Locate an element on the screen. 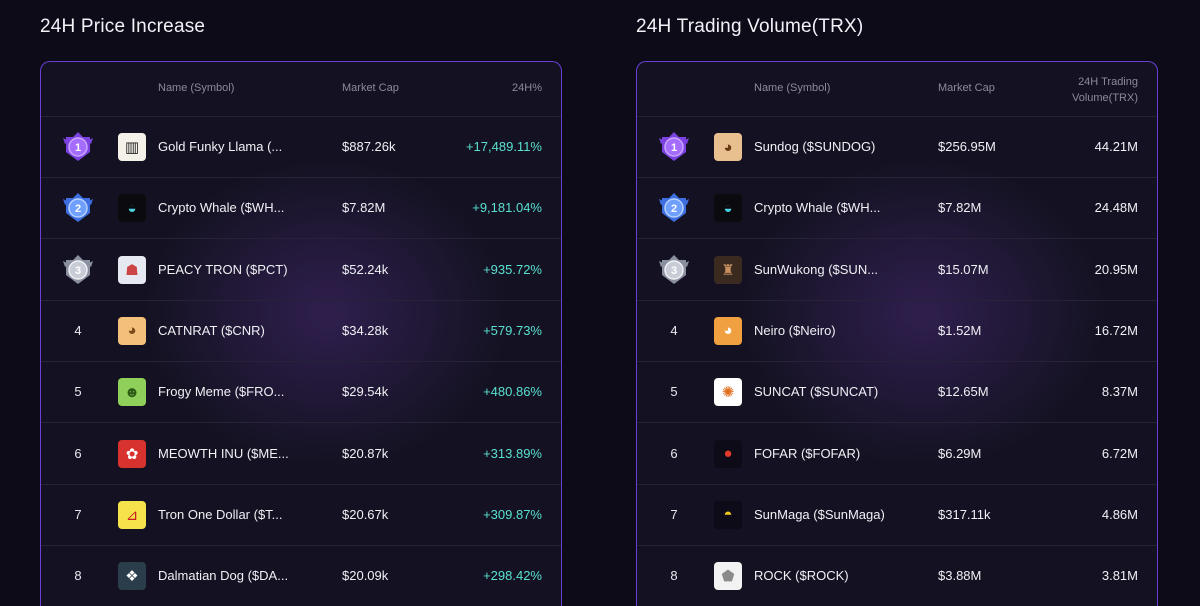  token-name: FOFAR ($FOFAR) is located at coordinates (807, 453).